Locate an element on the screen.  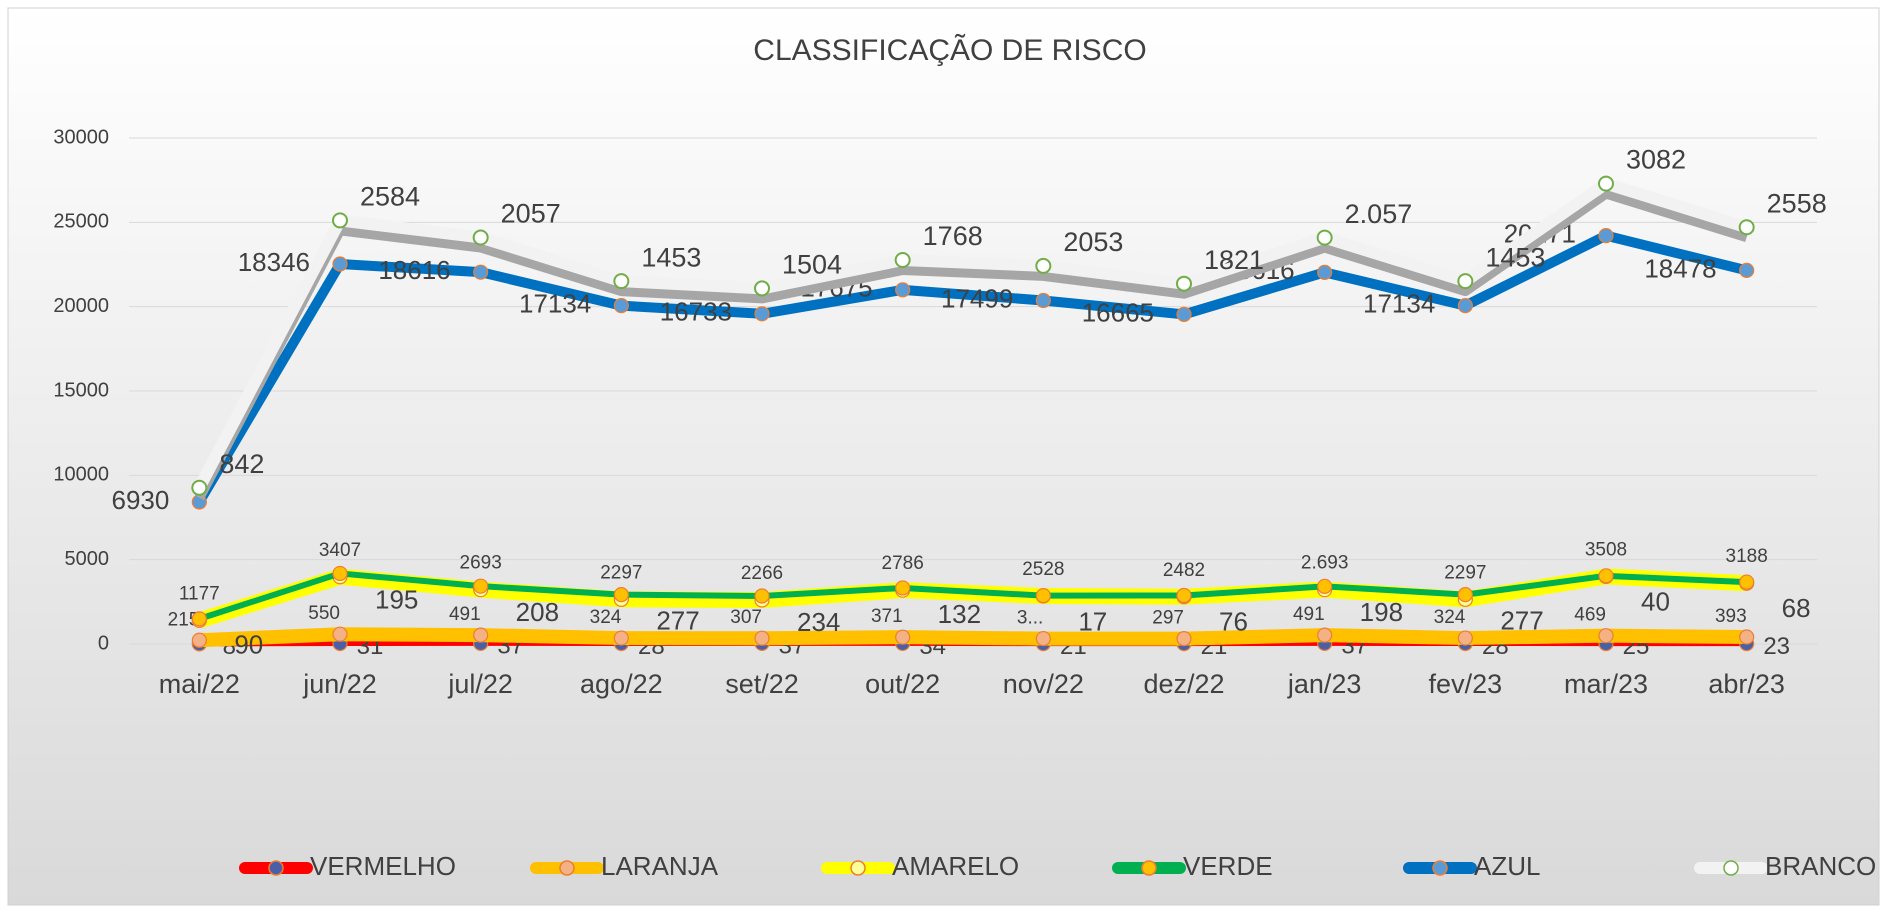
data-label: 3188 is located at coordinates (1747, 556).